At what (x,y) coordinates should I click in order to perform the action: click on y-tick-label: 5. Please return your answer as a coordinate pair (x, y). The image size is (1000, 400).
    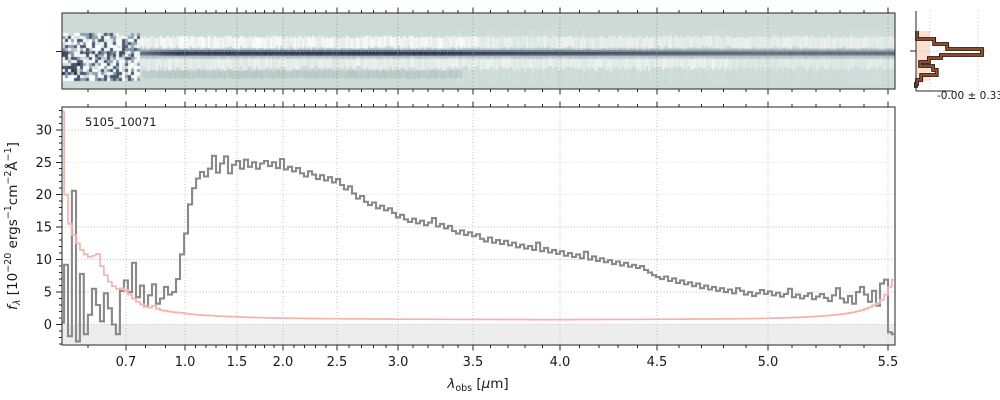
    Looking at the image, I should click on (48, 293).